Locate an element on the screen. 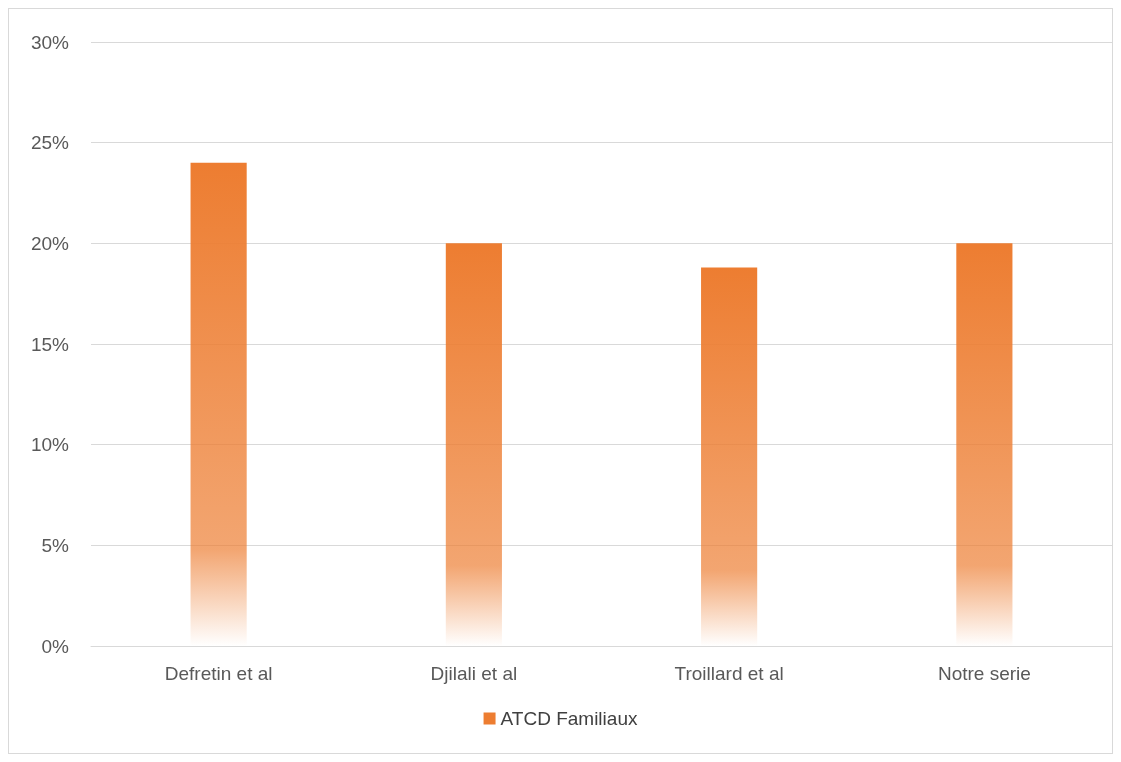  y-tick-label: 30% is located at coordinates (50, 42).